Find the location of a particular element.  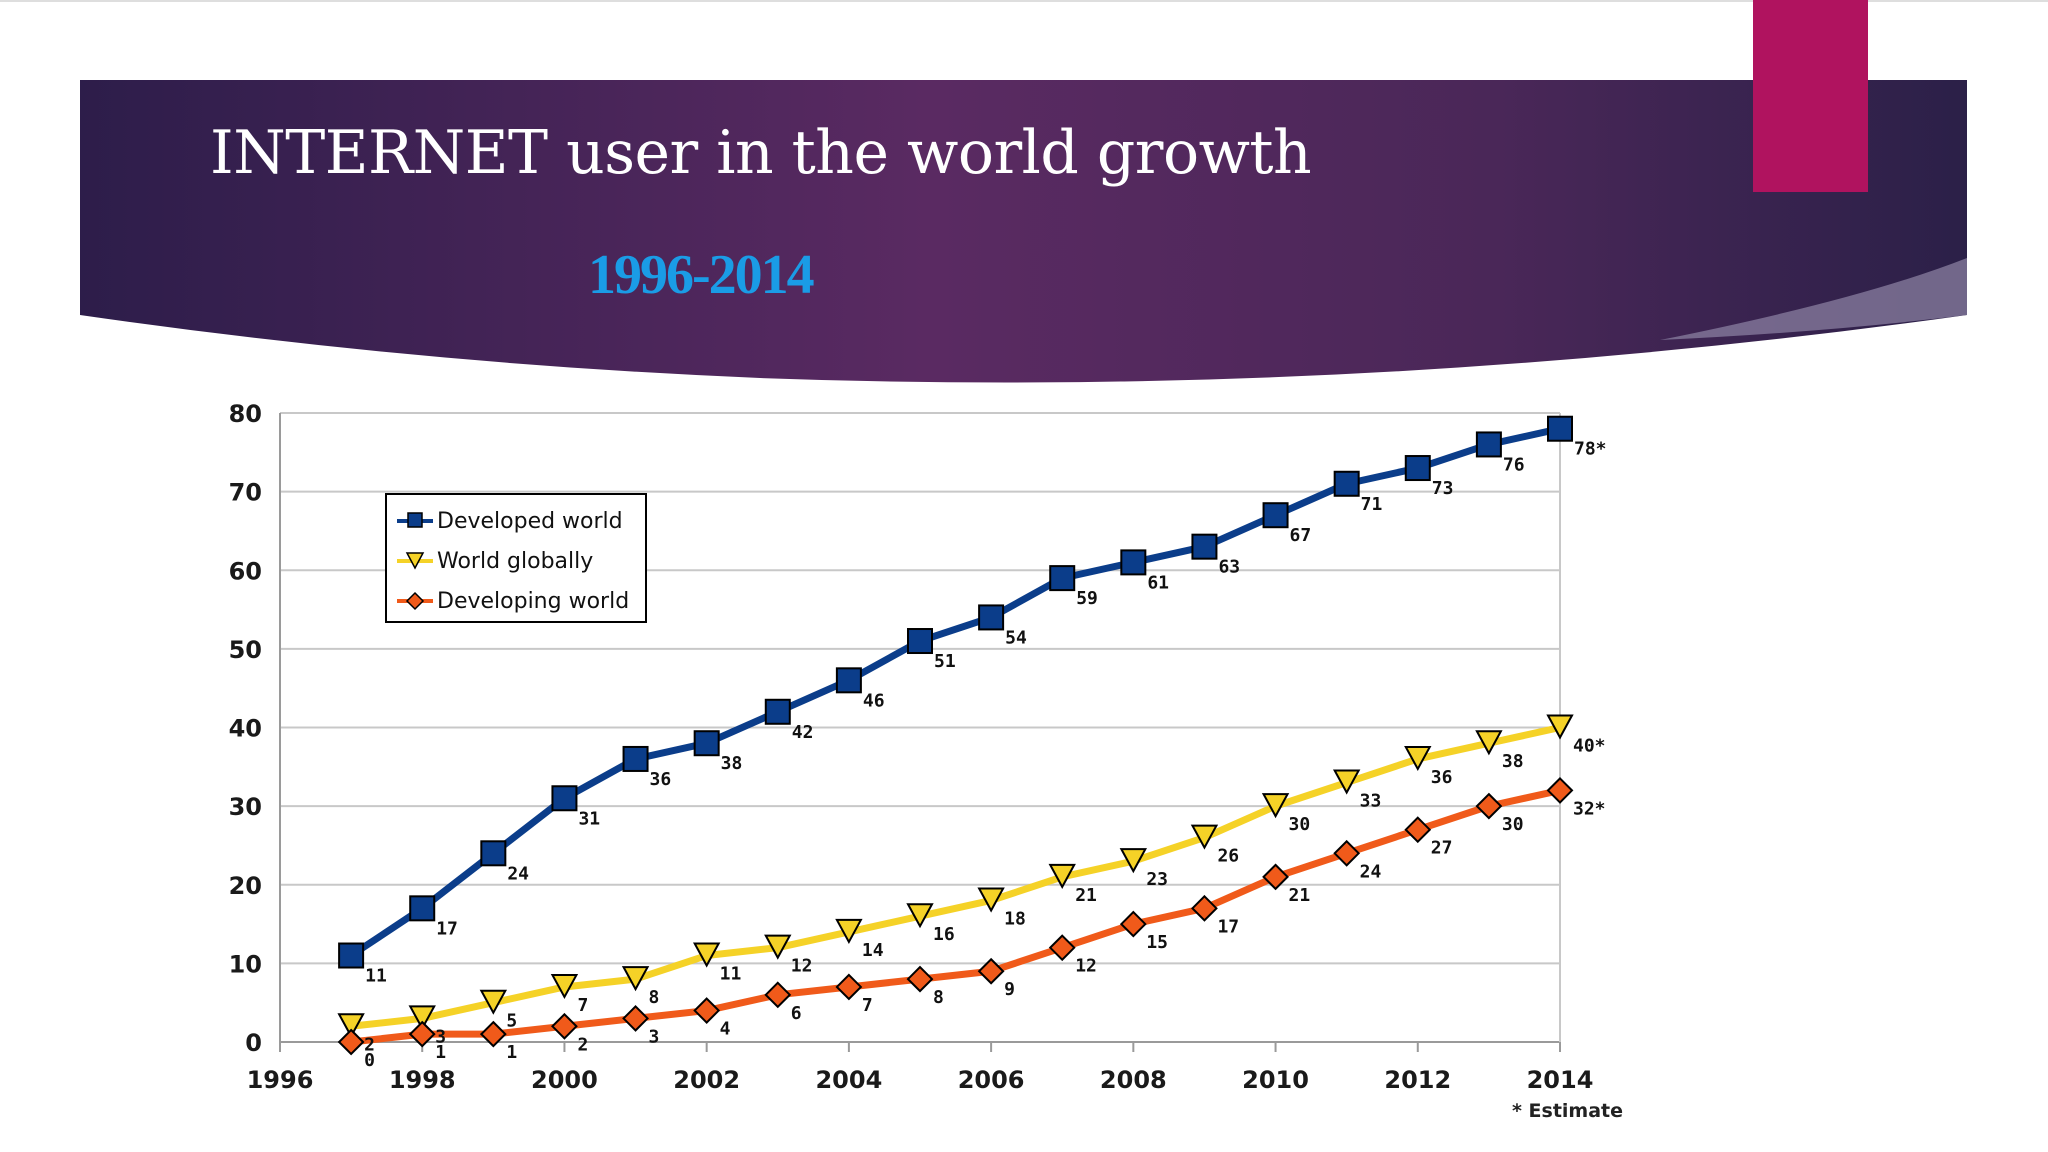

data-label: 42 is located at coordinates (803, 732).